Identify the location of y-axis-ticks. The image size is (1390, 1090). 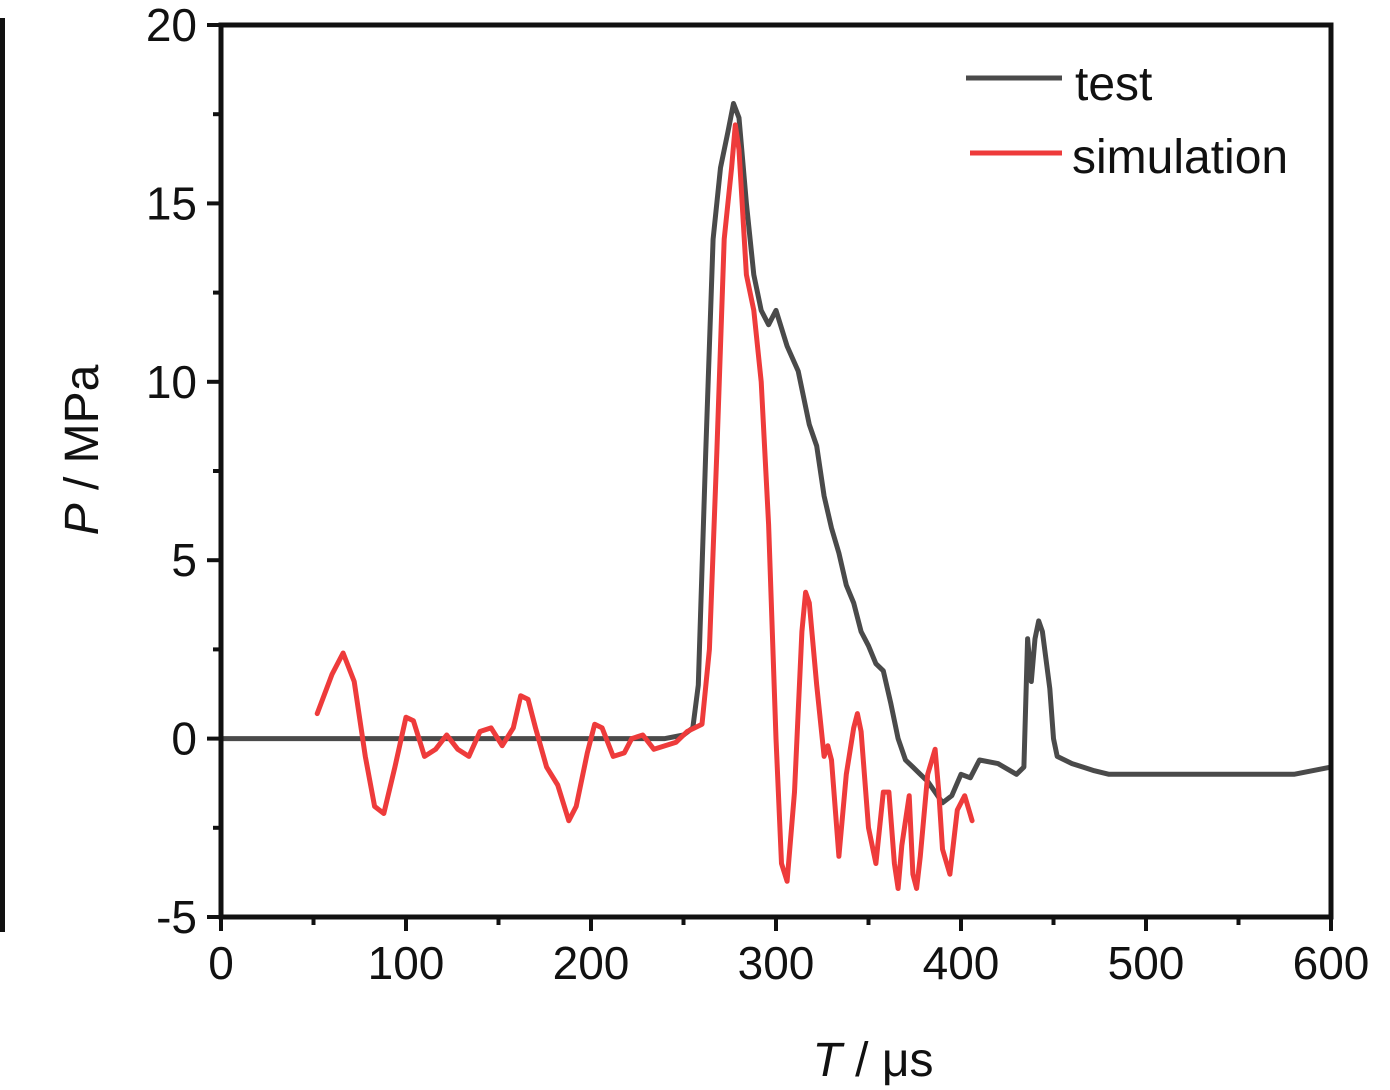
(214, 471).